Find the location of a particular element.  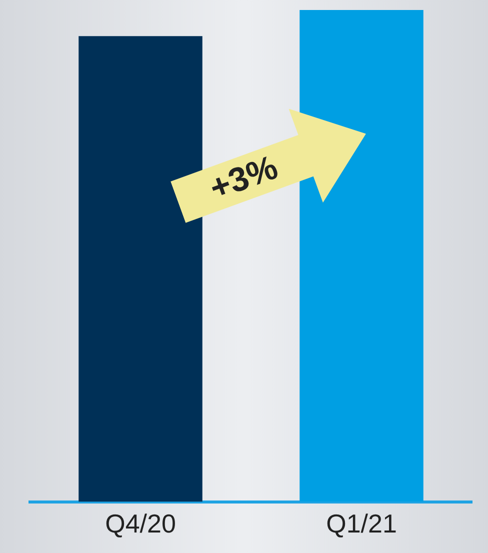

x-tick-label: Q4/20 is located at coordinates (140, 523).